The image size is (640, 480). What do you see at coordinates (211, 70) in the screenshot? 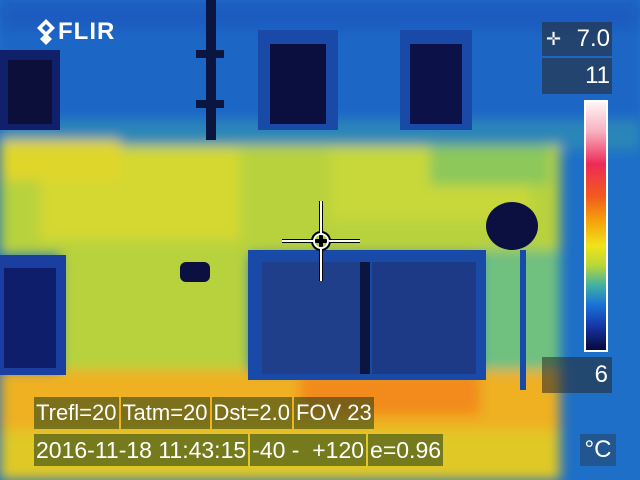
I see `drain-pipe` at bounding box center [211, 70].